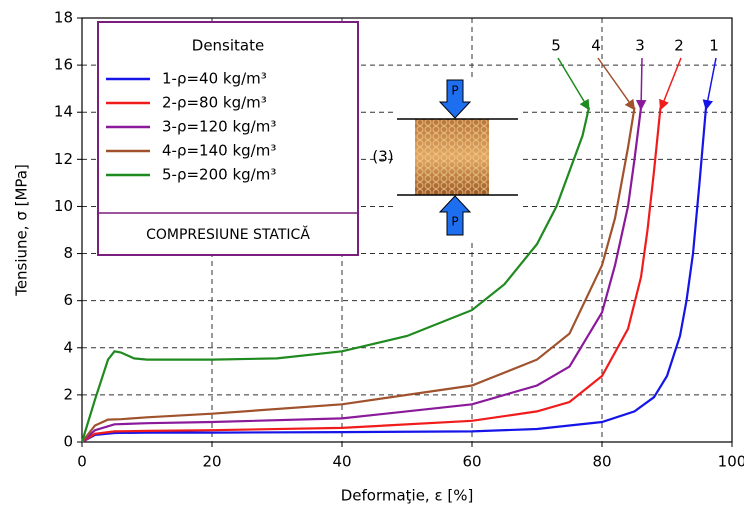  What do you see at coordinates (219, 151) in the screenshot?
I see `legend-label: 4-ρ=140 kg/m³` at bounding box center [219, 151].